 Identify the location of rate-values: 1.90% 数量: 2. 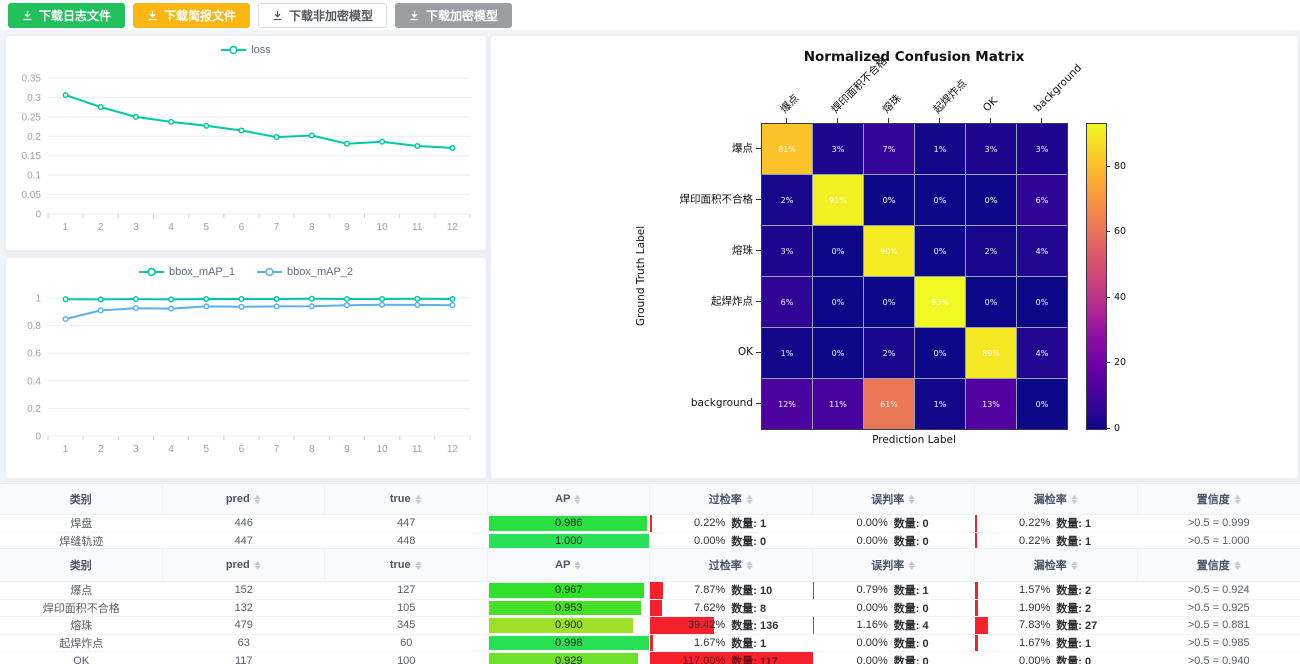
(1056, 608).